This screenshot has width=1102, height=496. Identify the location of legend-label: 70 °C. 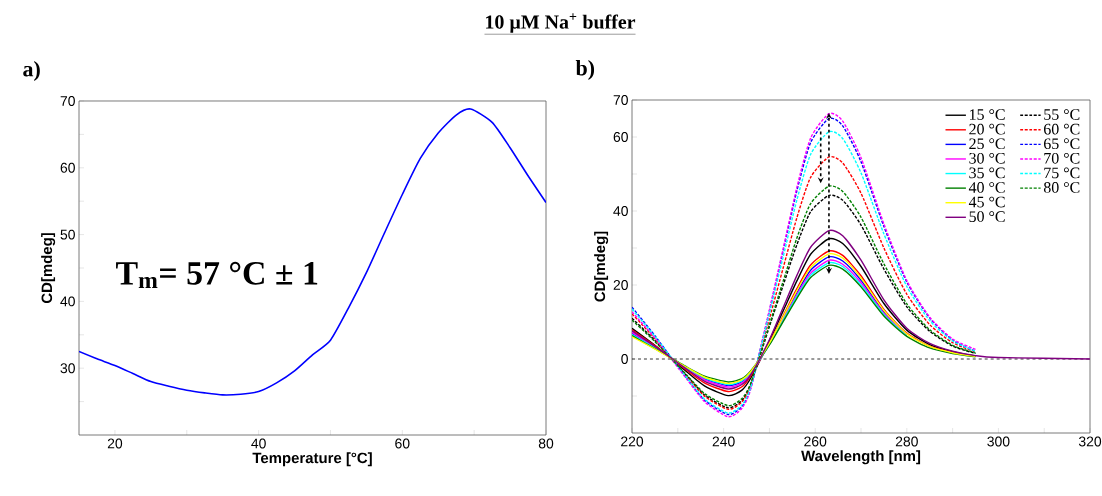
(1062, 158).